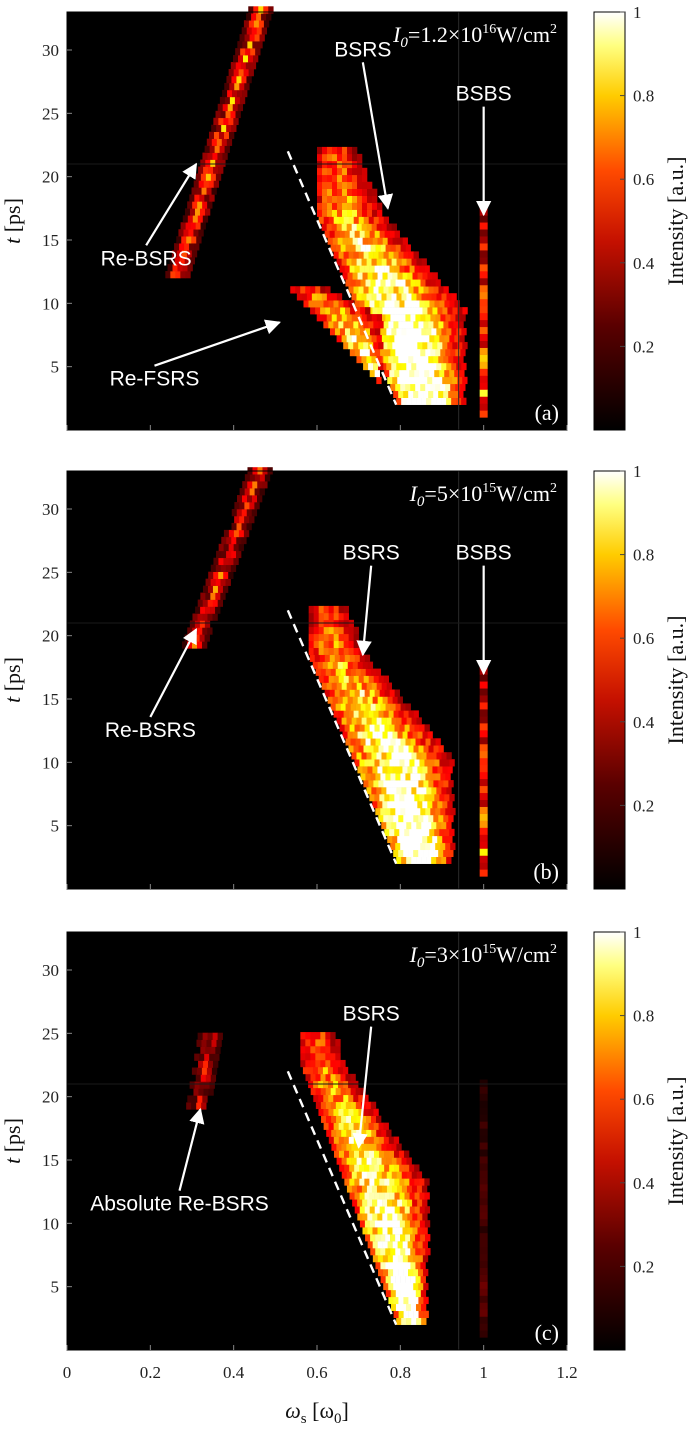 This screenshot has width=700, height=1438. What do you see at coordinates (566, 1372) in the screenshot?
I see `x-tick-label: 1.2` at bounding box center [566, 1372].